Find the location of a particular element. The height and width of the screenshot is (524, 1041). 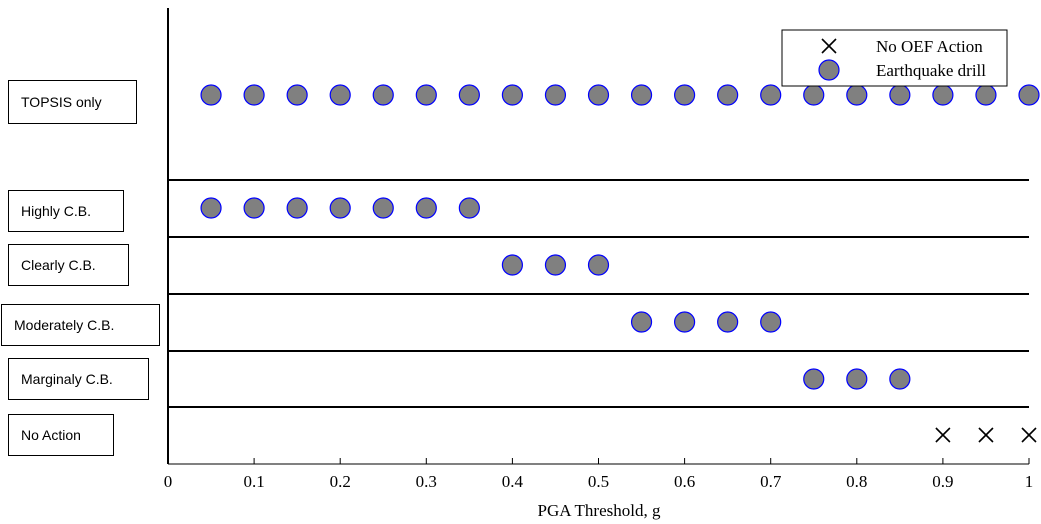

x-tick-label: 0.4 is located at coordinates (513, 481).